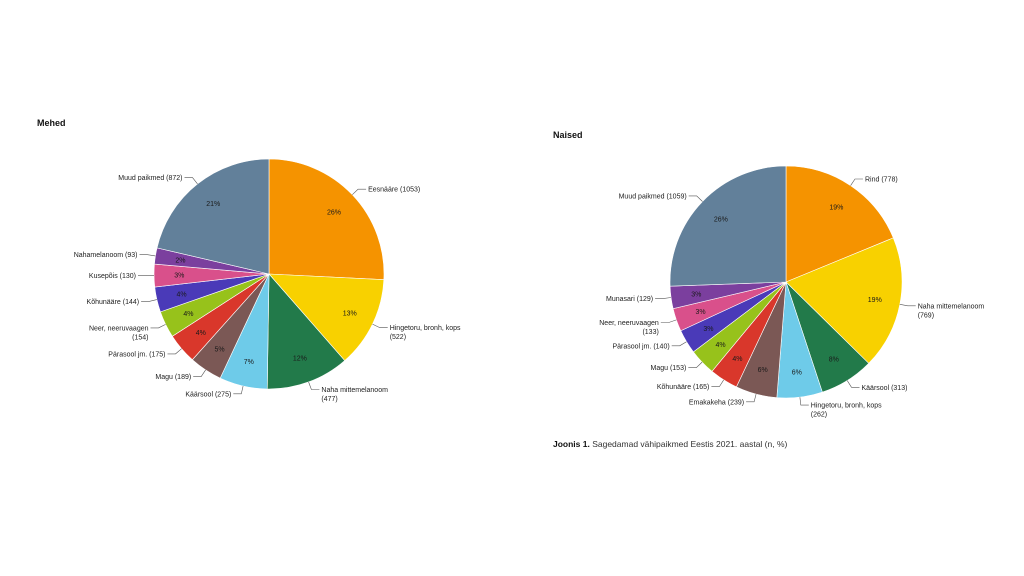 The height and width of the screenshot is (576, 1024). What do you see at coordinates (721, 345) in the screenshot?
I see `women-pct-label-6: 4%` at bounding box center [721, 345].